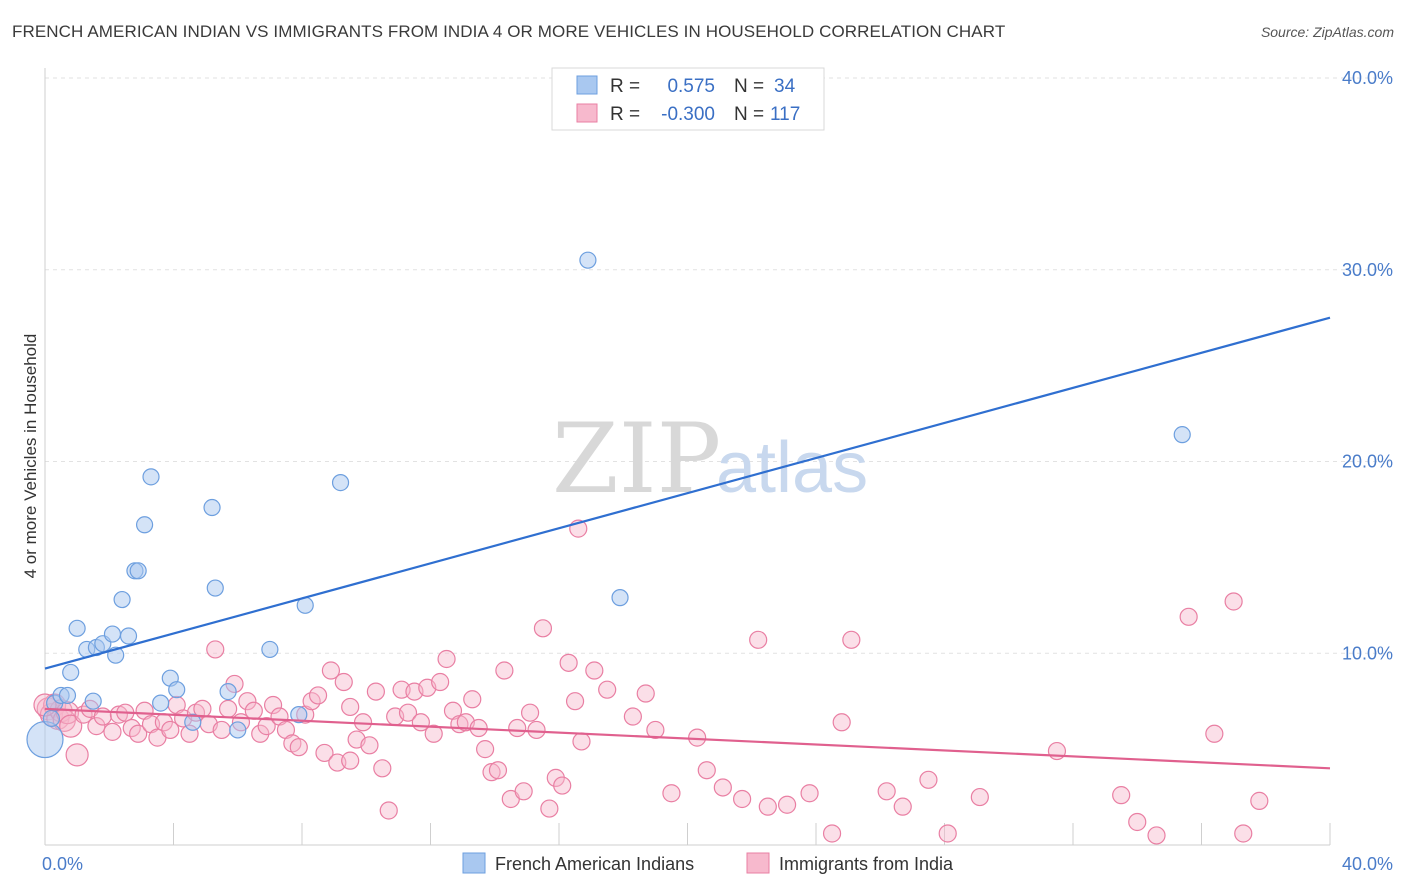 This screenshot has width=1406, height=892. What do you see at coordinates (1367, 78) in the screenshot?
I see `y-tick-label: 40.0%` at bounding box center [1367, 78].